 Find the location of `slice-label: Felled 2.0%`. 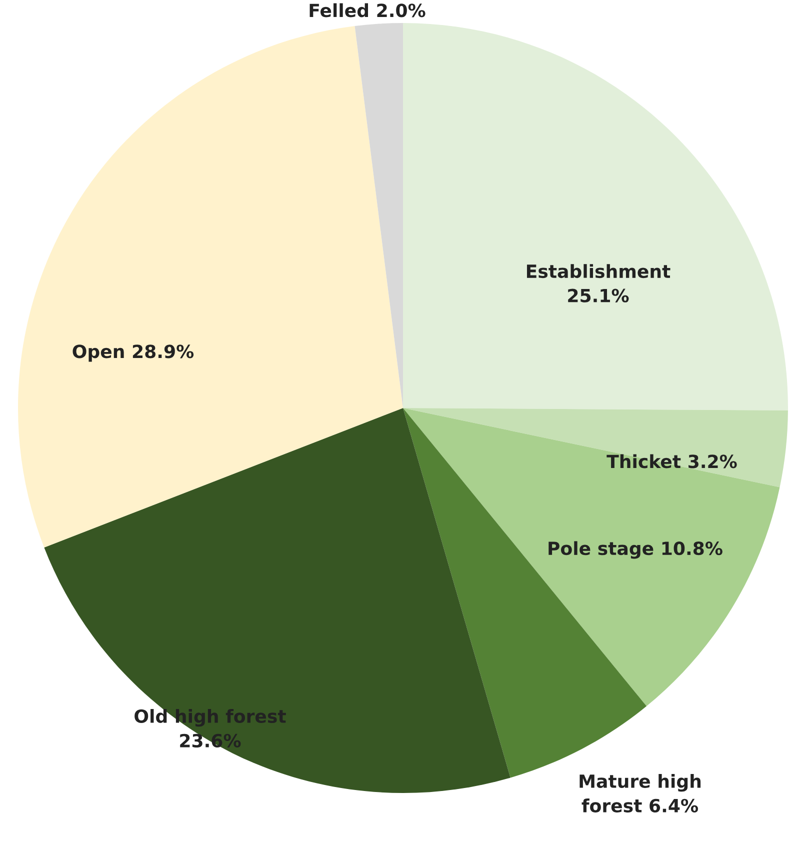

slice-label: Felled 2.0% is located at coordinates (368, 10).